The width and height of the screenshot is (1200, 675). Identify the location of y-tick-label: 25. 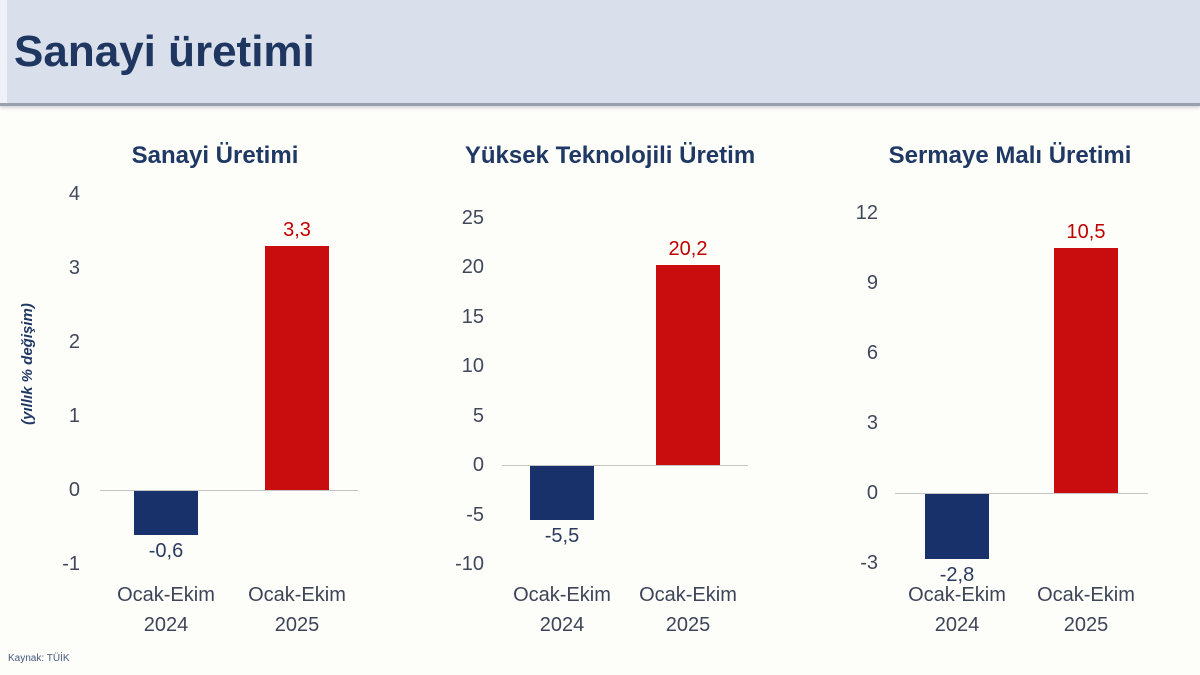
(472, 217).